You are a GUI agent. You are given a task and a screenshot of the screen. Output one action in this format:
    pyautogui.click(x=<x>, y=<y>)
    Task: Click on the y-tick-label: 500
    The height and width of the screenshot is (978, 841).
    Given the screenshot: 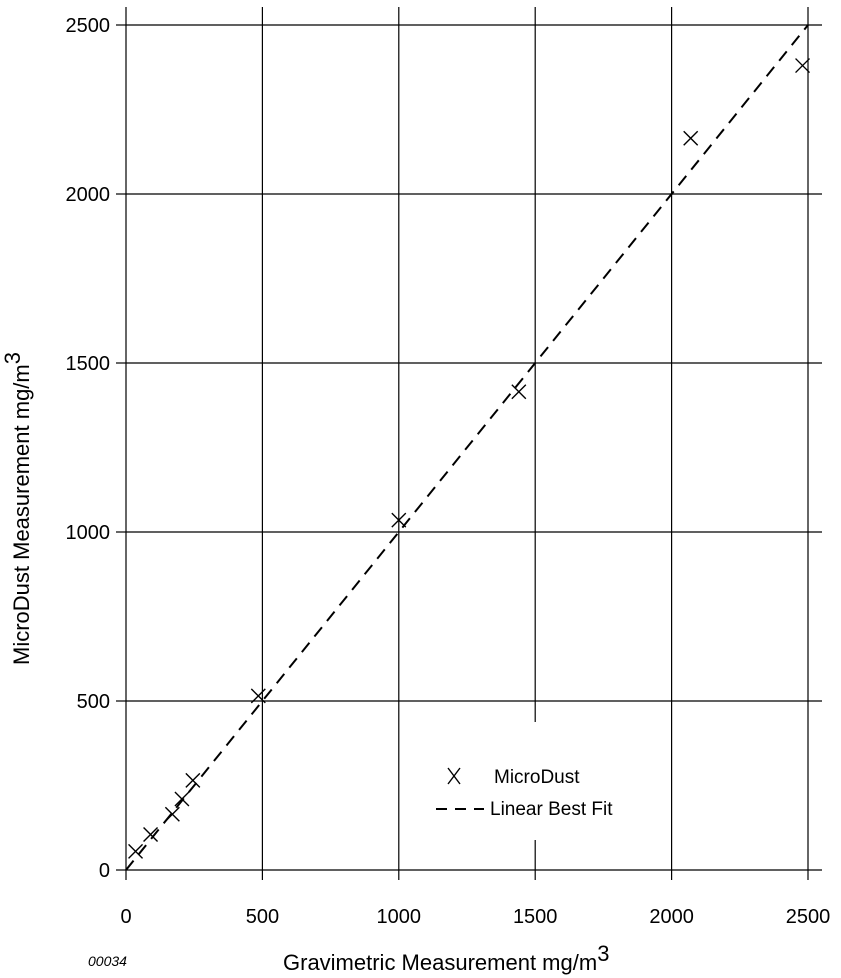 What is the action you would take?
    pyautogui.click(x=93, y=702)
    